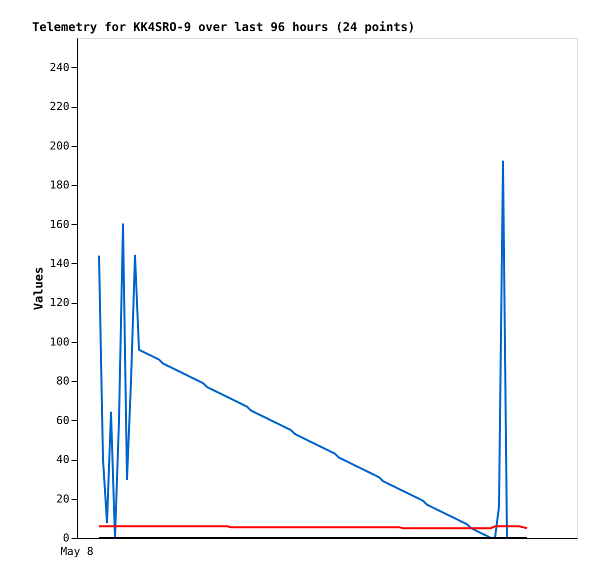 The image size is (597, 579). Describe the element at coordinates (66, 538) in the screenshot. I see `y-tick-label: 0` at that location.